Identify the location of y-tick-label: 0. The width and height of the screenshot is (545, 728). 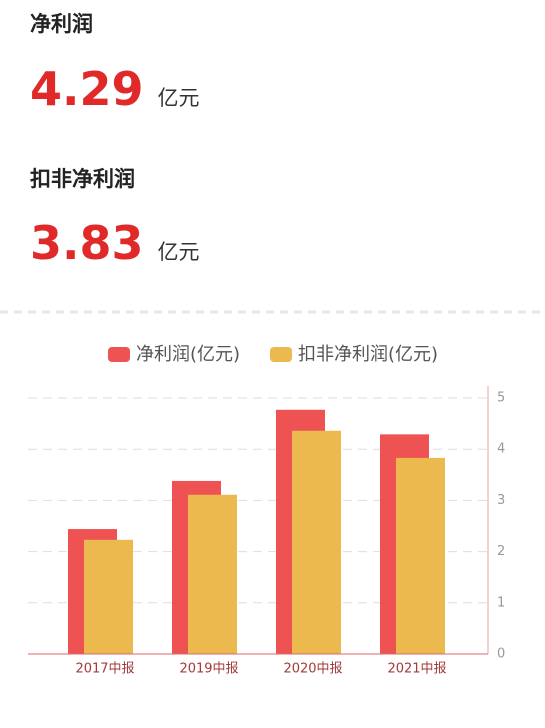
(501, 654).